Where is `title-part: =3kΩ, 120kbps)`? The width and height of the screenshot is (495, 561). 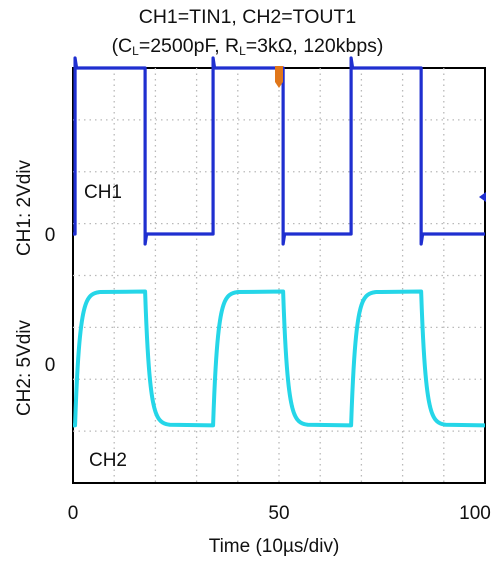
title-part: =3kΩ, 120kbps) is located at coordinates (314, 46).